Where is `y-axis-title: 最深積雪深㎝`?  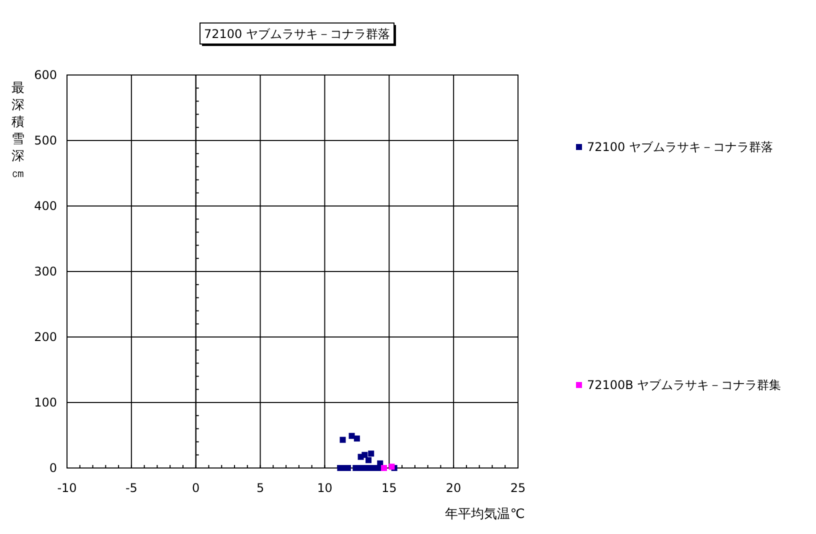
y-axis-title: 最深積雪深㎝ is located at coordinates (18, 131).